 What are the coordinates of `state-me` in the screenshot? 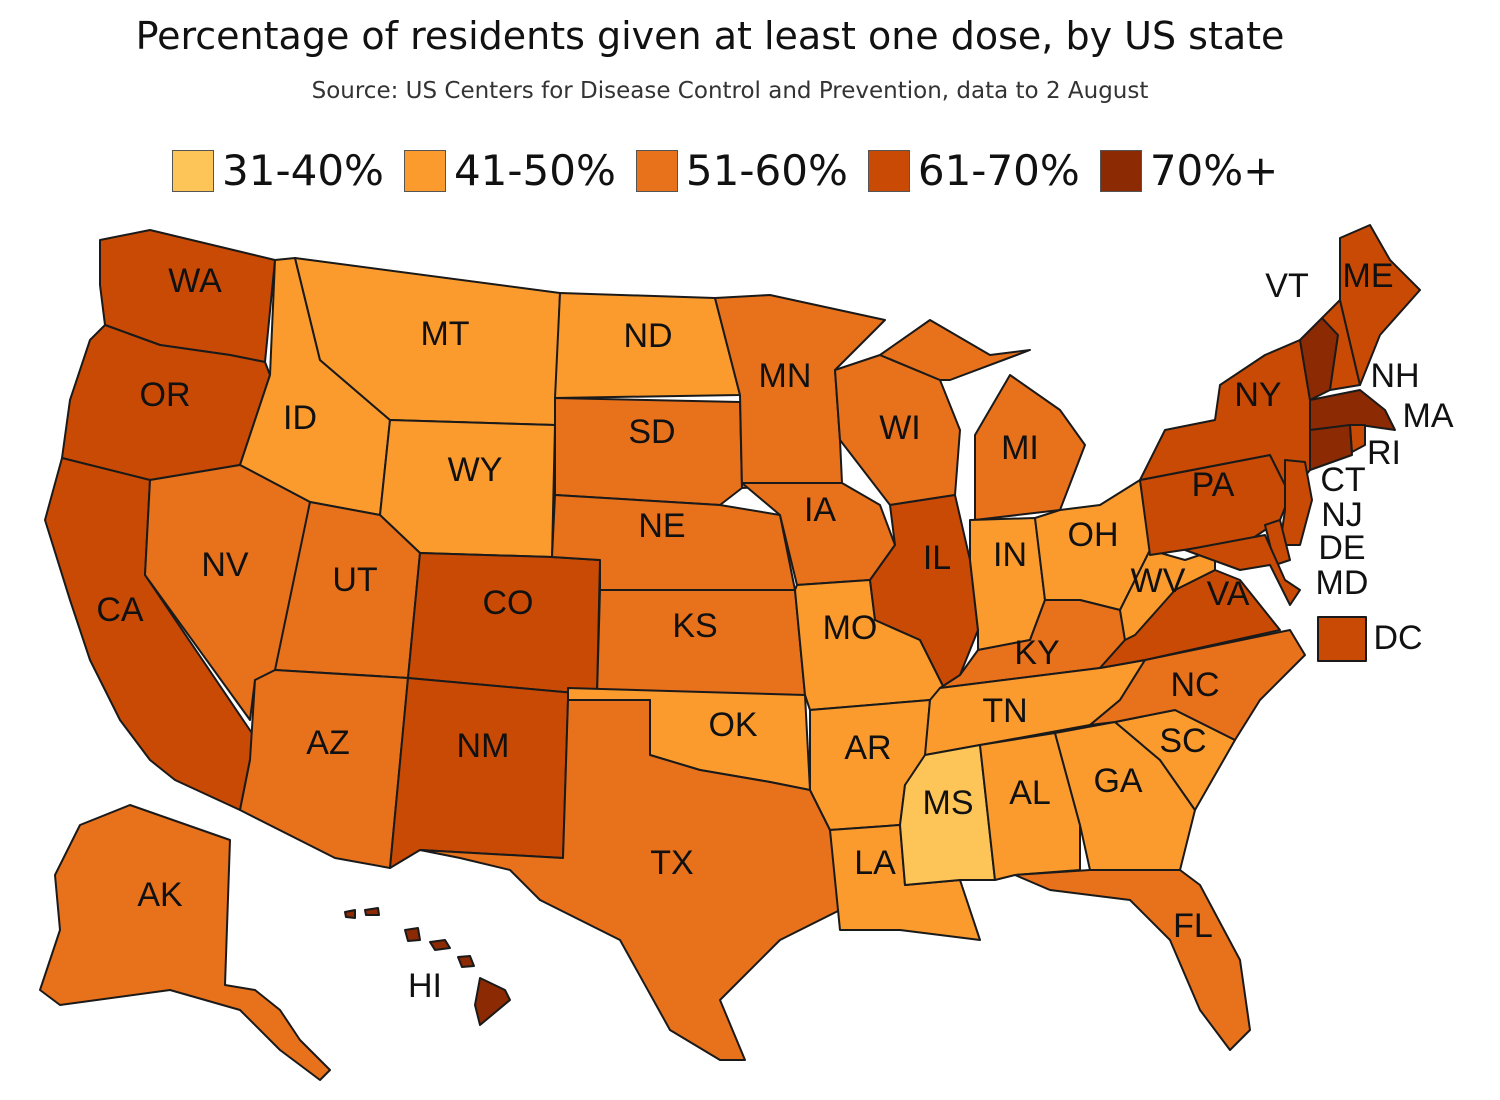 It's located at (1380, 305).